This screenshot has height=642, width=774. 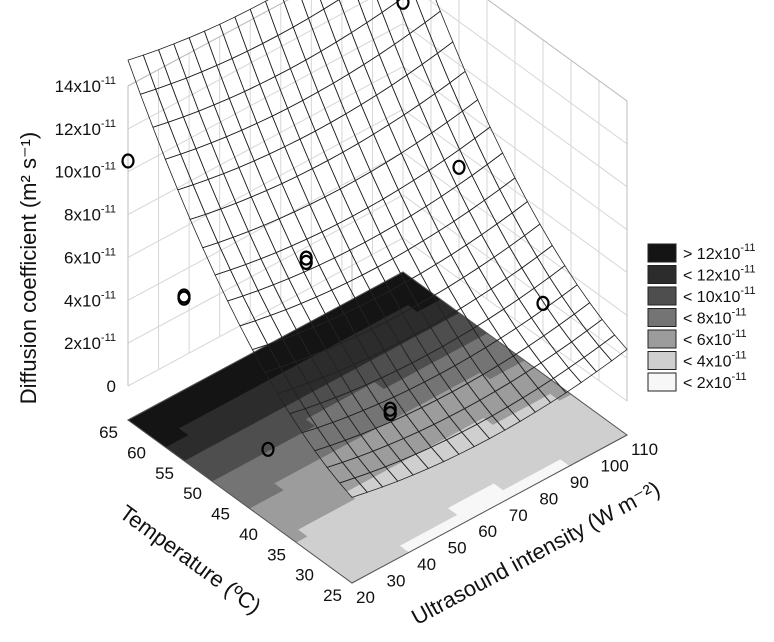 What do you see at coordinates (715, 317) in the screenshot?
I see `legend-label: < 8x10-11` at bounding box center [715, 317].